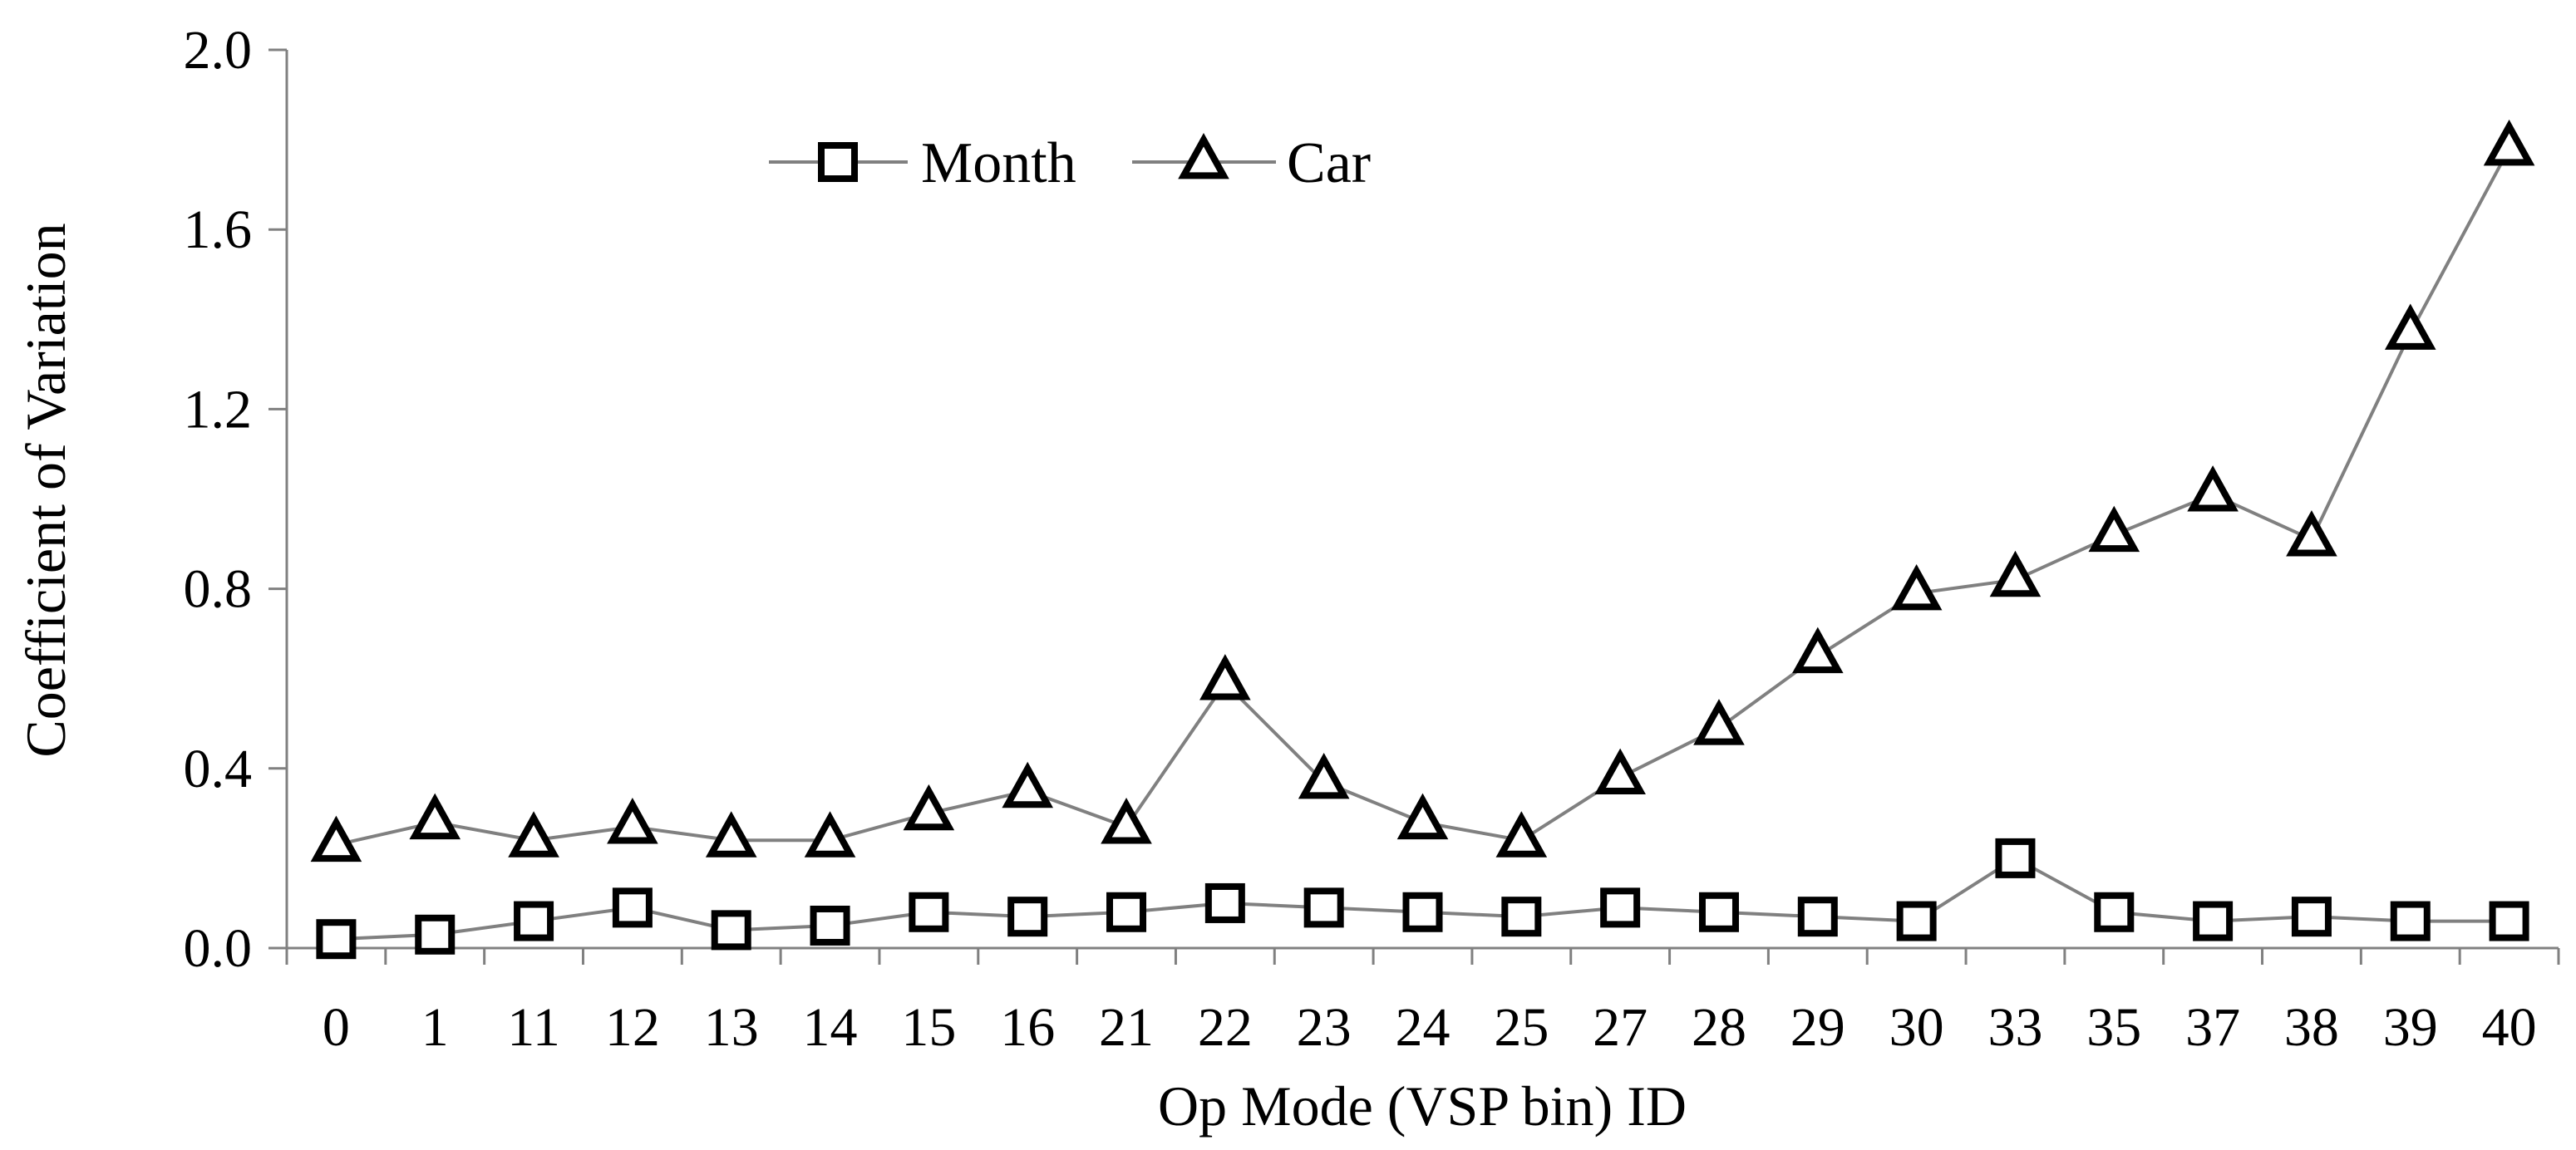 This screenshot has height=1150, width=2576. I want to click on legend-marker-month, so click(838, 162).